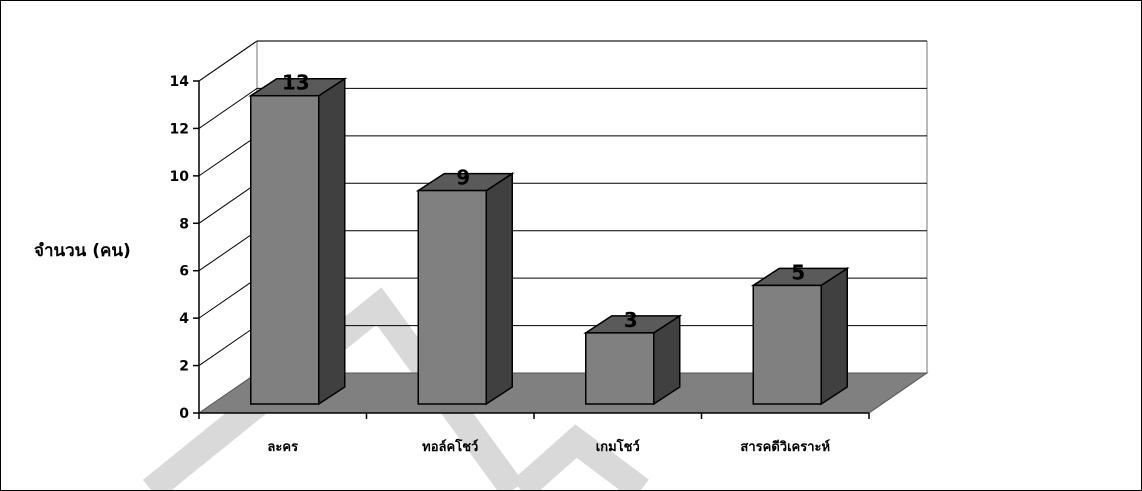  Describe the element at coordinates (184, 224) in the screenshot. I see `y-tick-label: 8` at that location.